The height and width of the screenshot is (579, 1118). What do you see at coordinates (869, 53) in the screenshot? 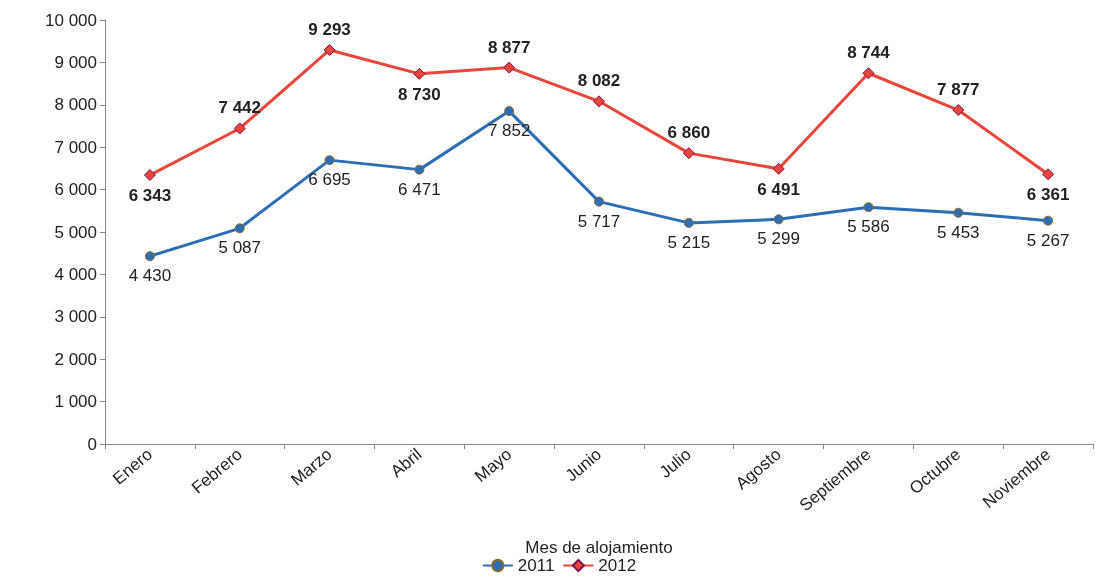
I see `data-label: 8 744` at bounding box center [869, 53].